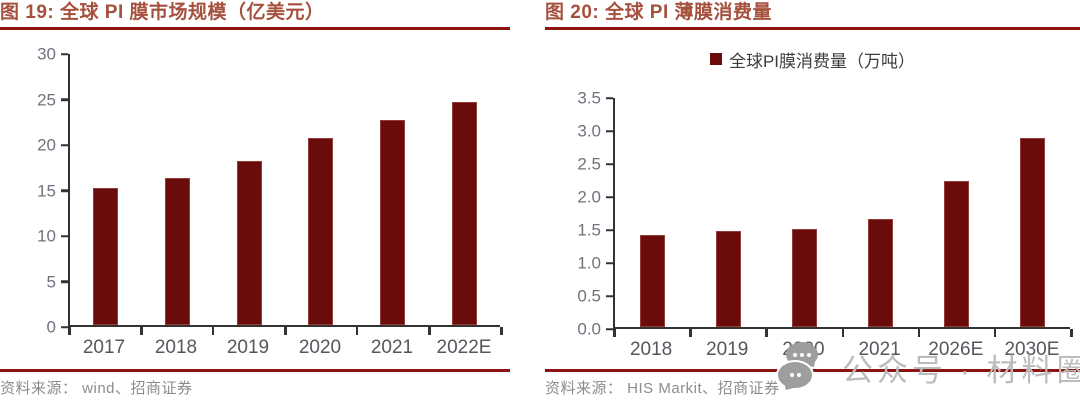 This screenshot has height=408, width=1080. I want to click on y-tick-label: 3.5, so click(589, 98).